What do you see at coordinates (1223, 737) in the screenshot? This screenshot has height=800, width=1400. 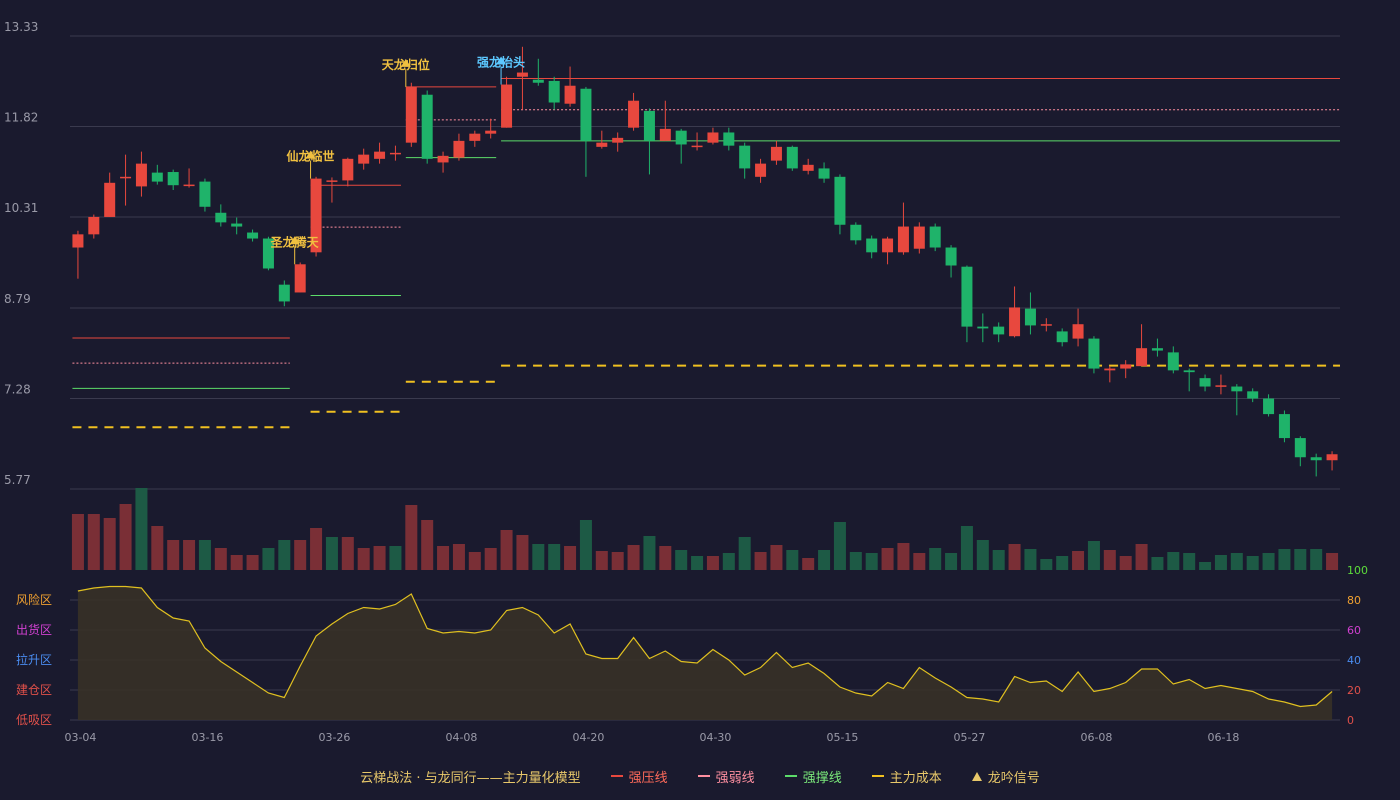 I see `x-tick-label: 06-18` at bounding box center [1223, 737].